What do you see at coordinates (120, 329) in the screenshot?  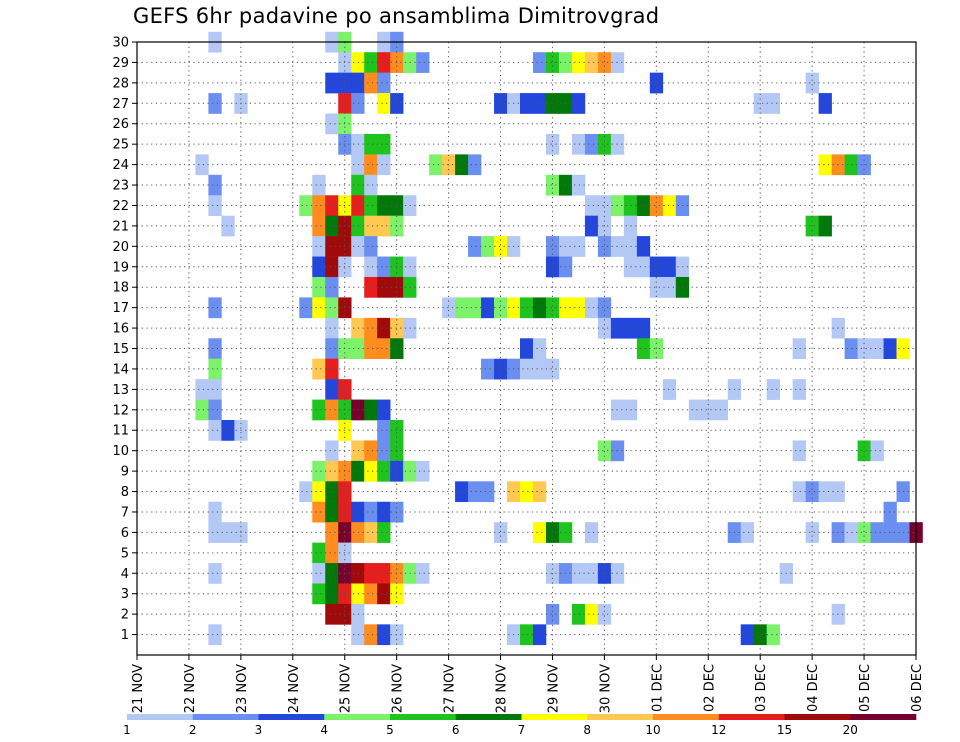 I see `y-tick-label: 16` at bounding box center [120, 329].